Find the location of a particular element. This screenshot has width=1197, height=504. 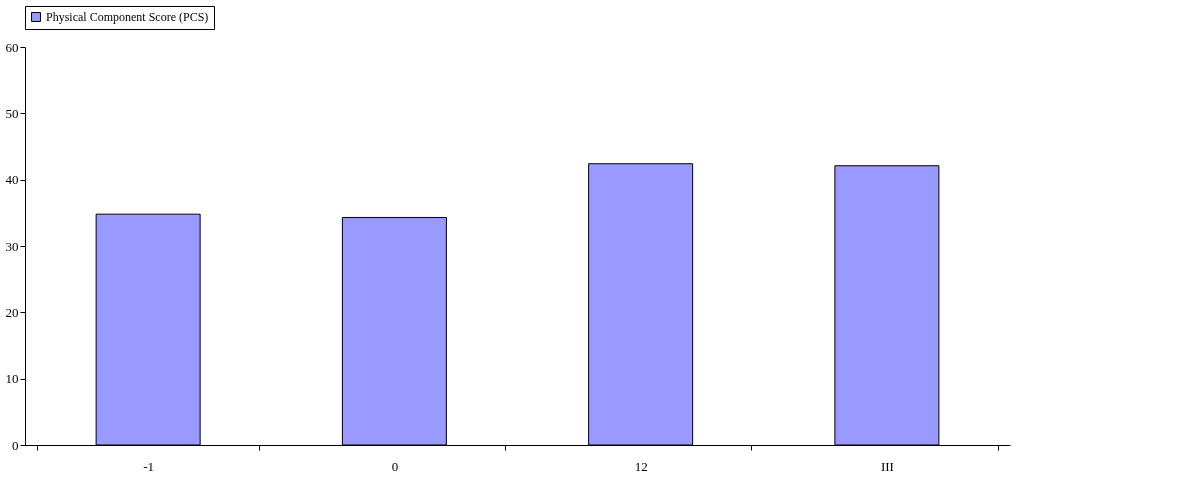

y-tick-label: 20 is located at coordinates (12, 312).